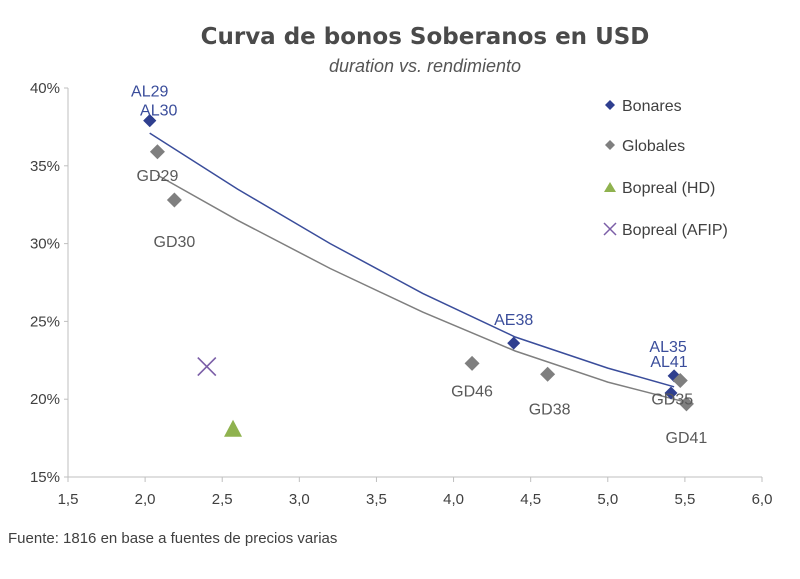  I want to click on y-tick-label: 15%, so click(45, 477).